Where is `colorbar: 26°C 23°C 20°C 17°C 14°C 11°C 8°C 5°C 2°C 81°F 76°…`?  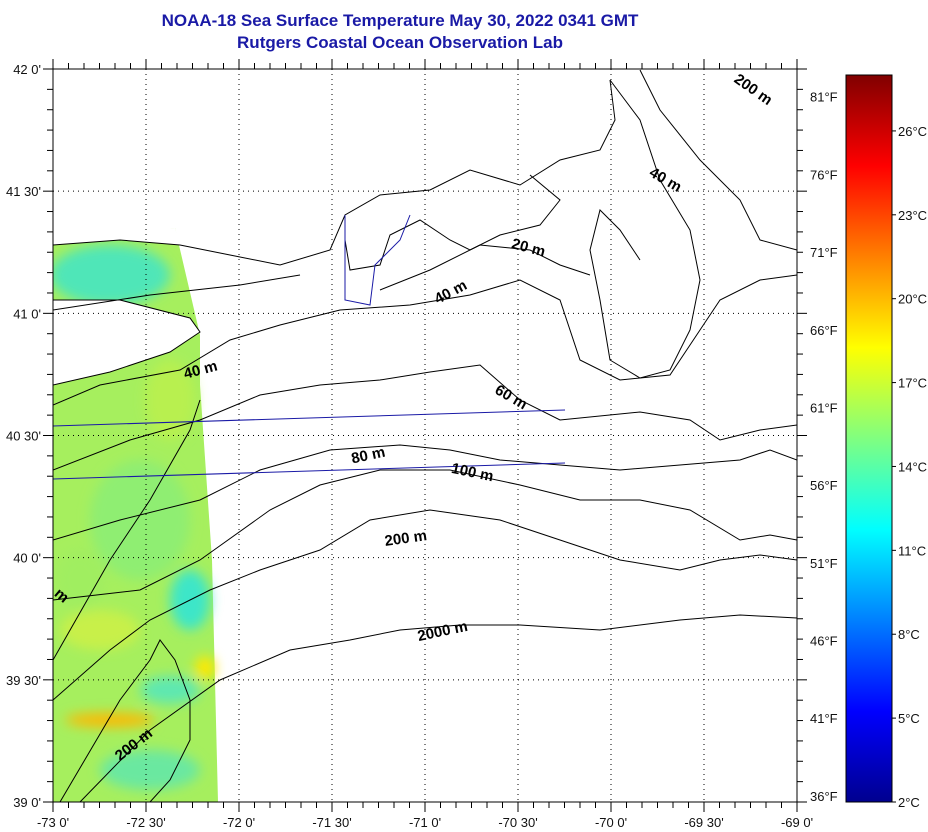 colorbar: 26°C 23°C 20°C 17°C 14°C 11°C 8°C 5°C 2°C 81°F 76°… is located at coordinates (868, 442).